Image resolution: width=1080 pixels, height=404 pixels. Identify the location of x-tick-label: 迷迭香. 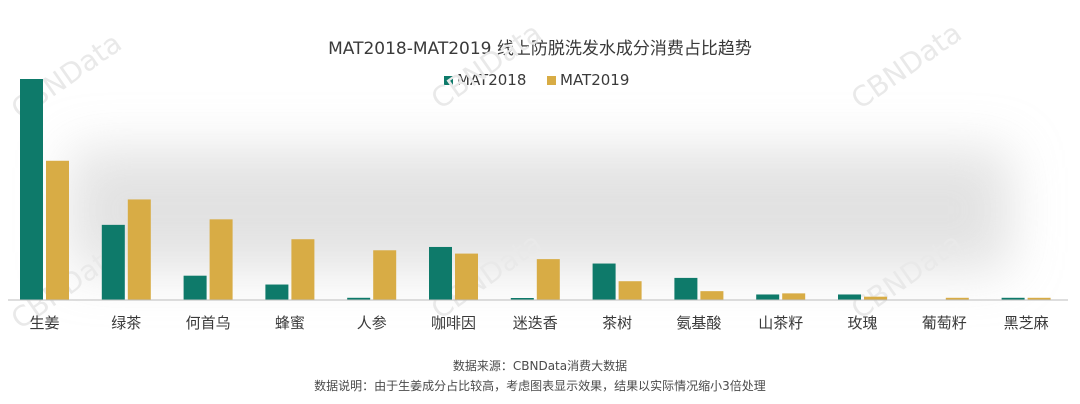
(535, 323).